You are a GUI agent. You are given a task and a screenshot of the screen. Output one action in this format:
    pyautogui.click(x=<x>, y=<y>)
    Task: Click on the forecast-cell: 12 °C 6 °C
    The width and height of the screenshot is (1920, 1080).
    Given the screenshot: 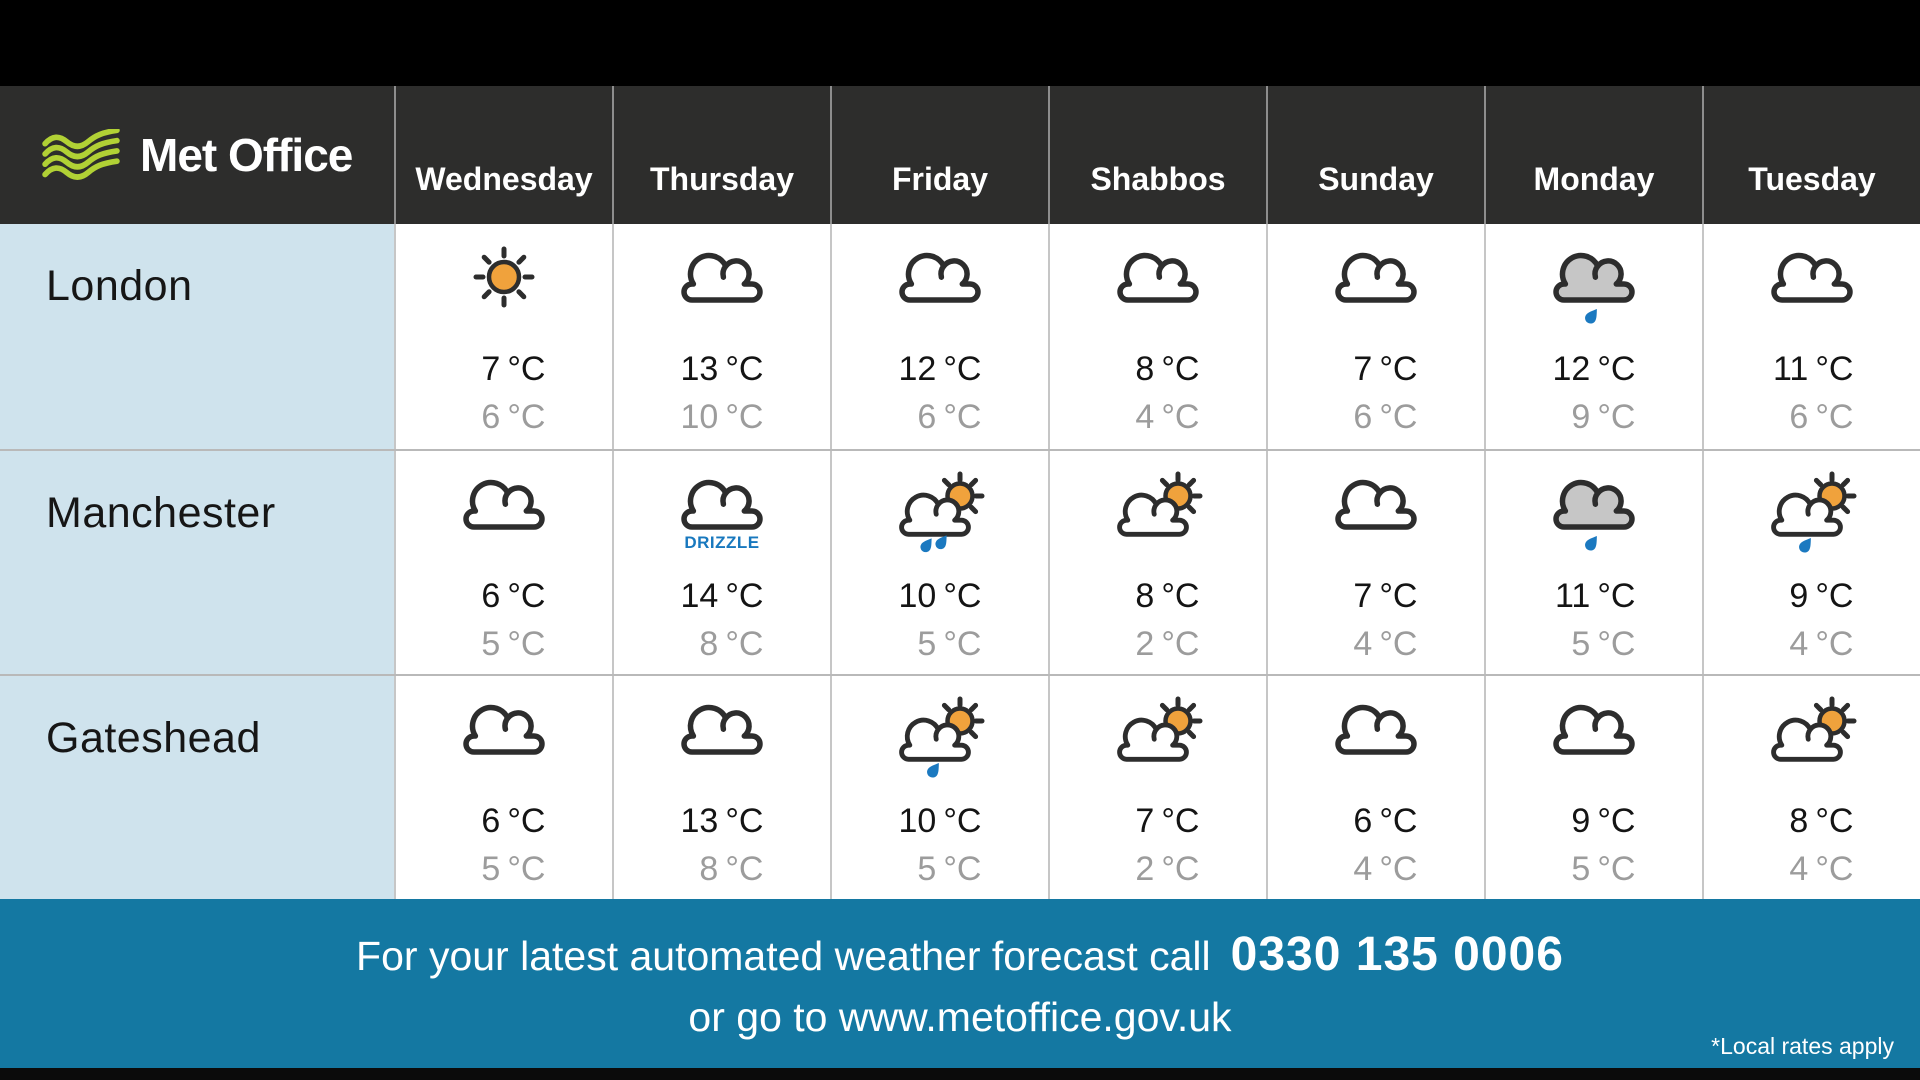 What is the action you would take?
    pyautogui.click(x=939, y=336)
    